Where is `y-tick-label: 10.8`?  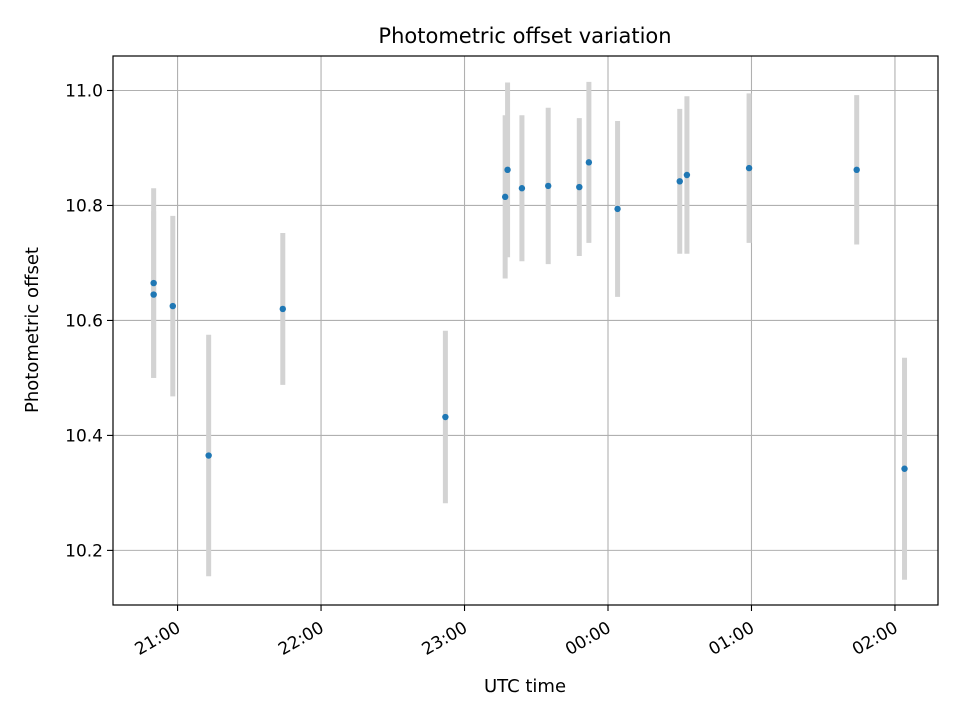 y-tick-label: 10.8 is located at coordinates (84, 206).